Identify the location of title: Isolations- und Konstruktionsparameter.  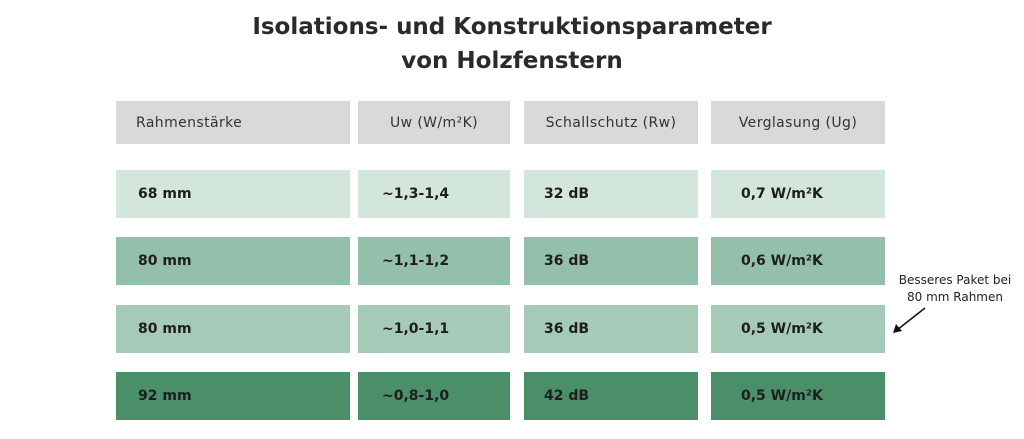
(512, 27).